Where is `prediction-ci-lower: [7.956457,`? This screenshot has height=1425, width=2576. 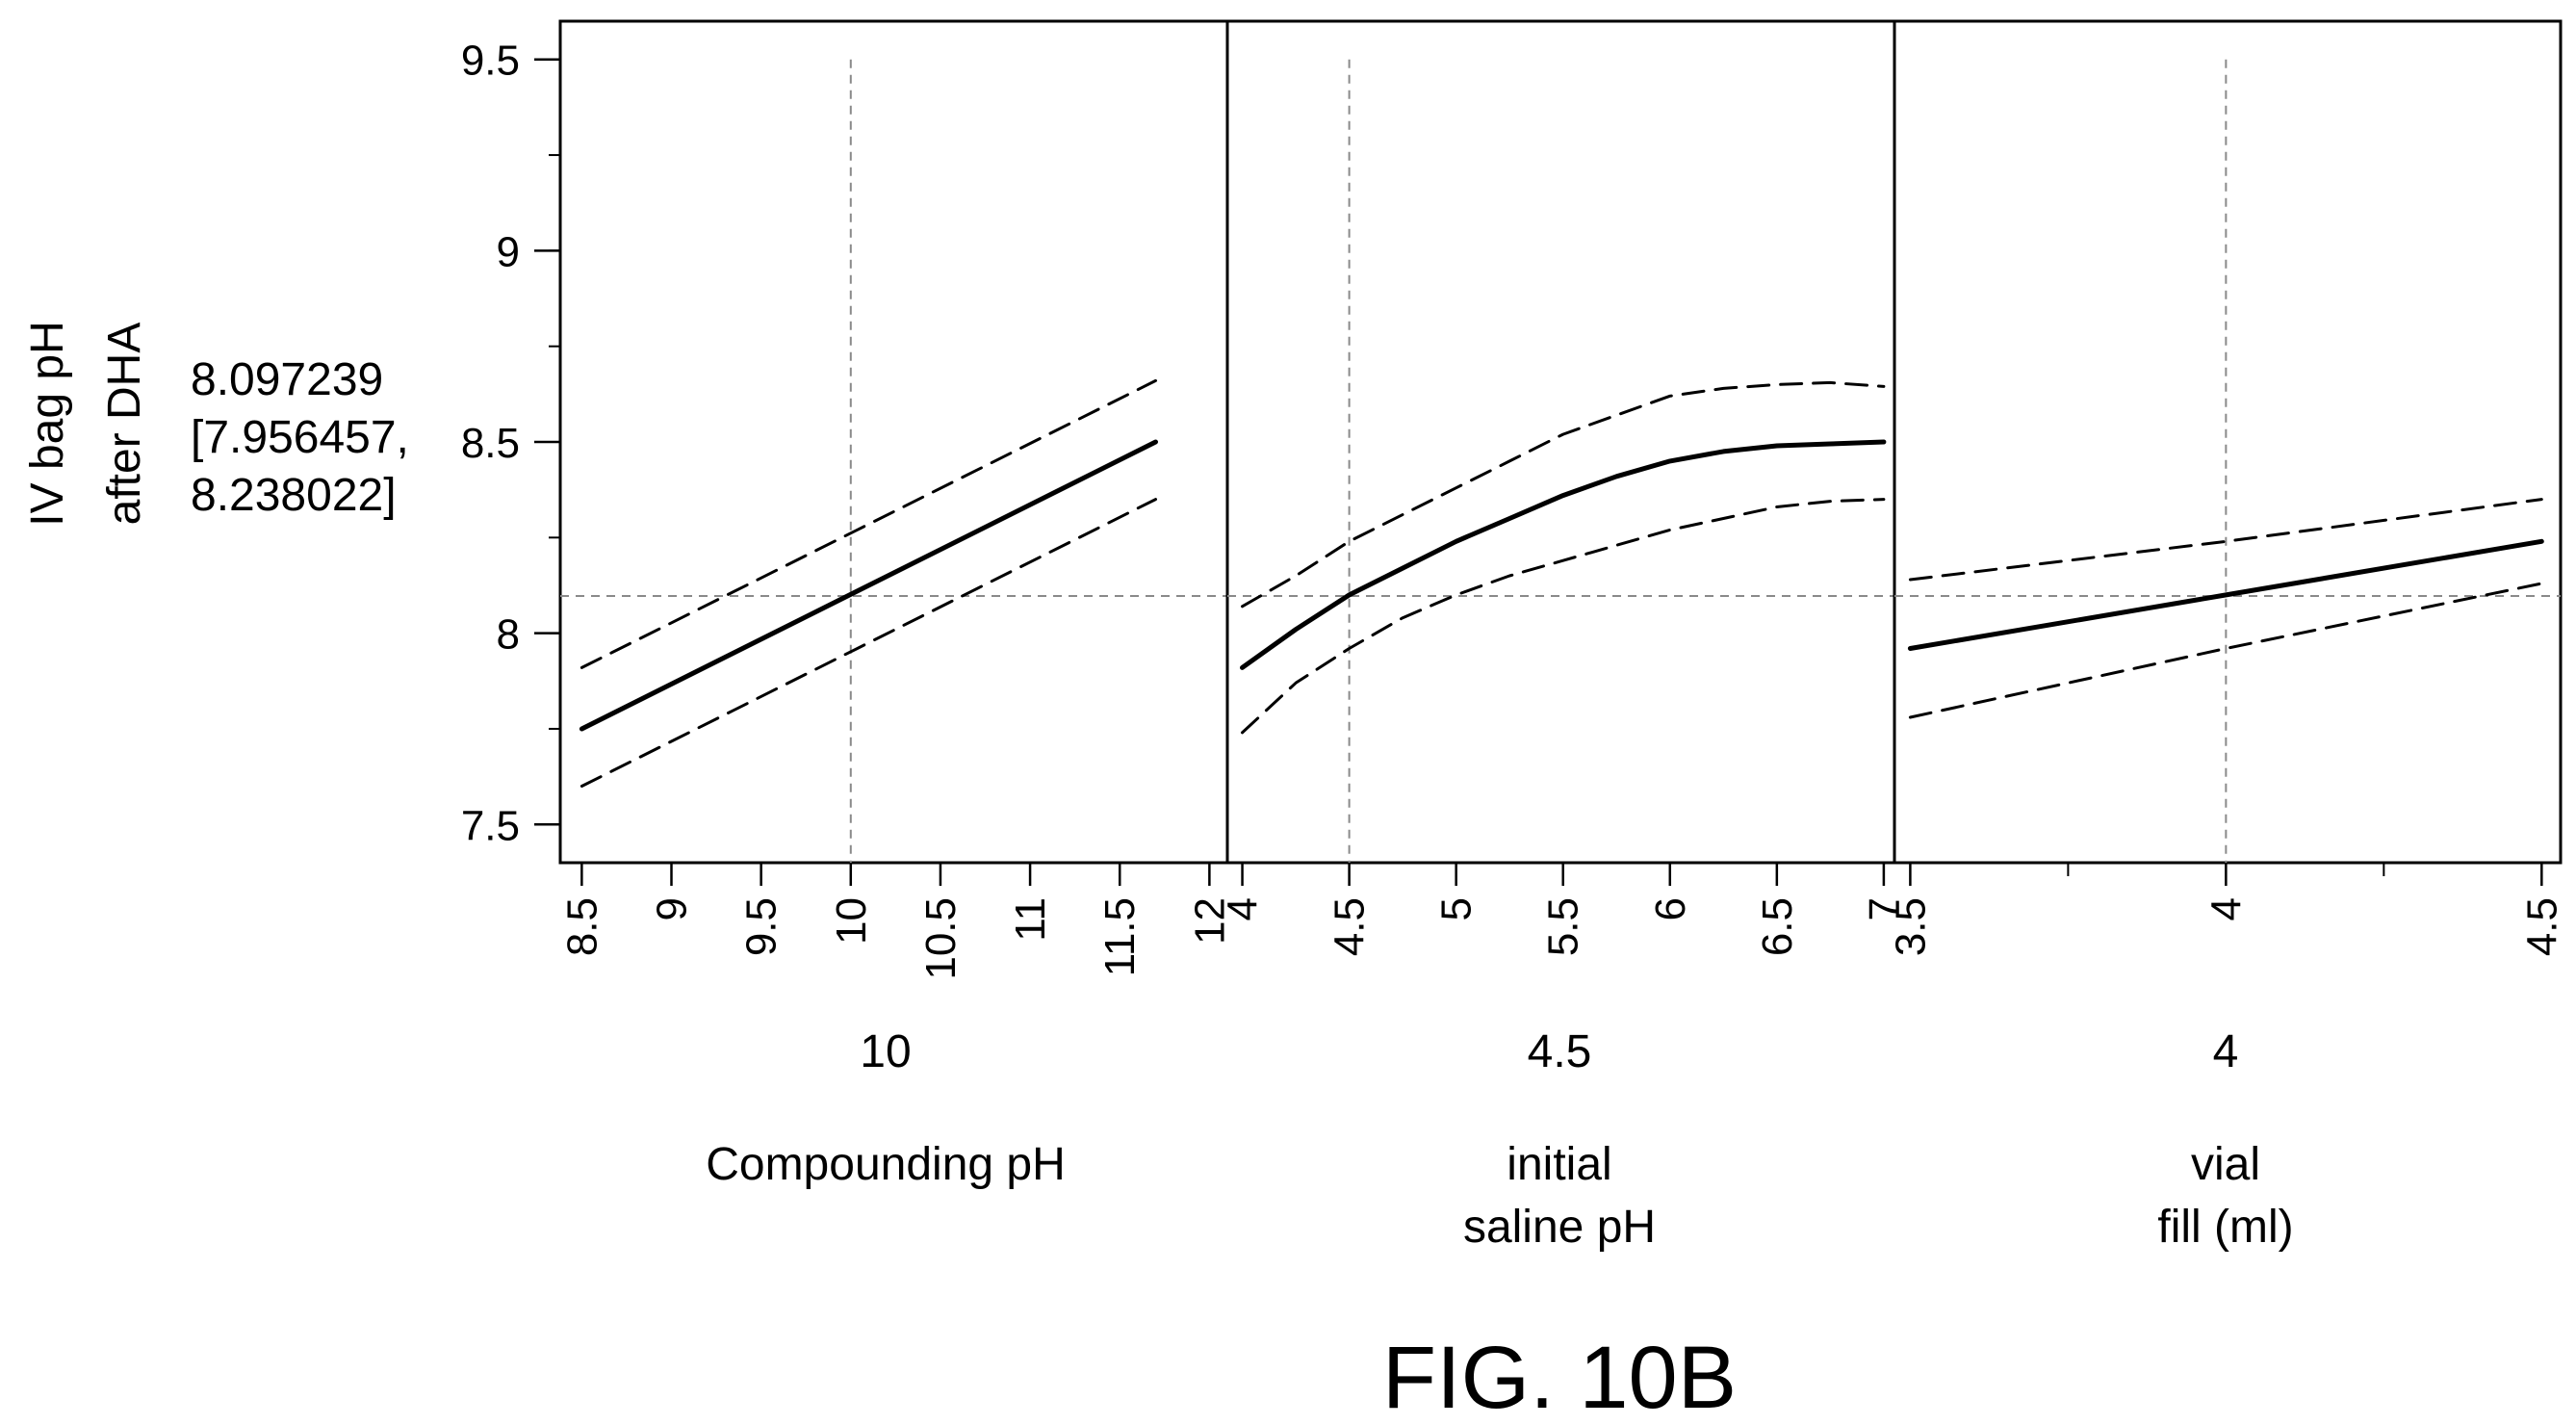
prediction-ci-lower: [7.956457, is located at coordinates (300, 437).